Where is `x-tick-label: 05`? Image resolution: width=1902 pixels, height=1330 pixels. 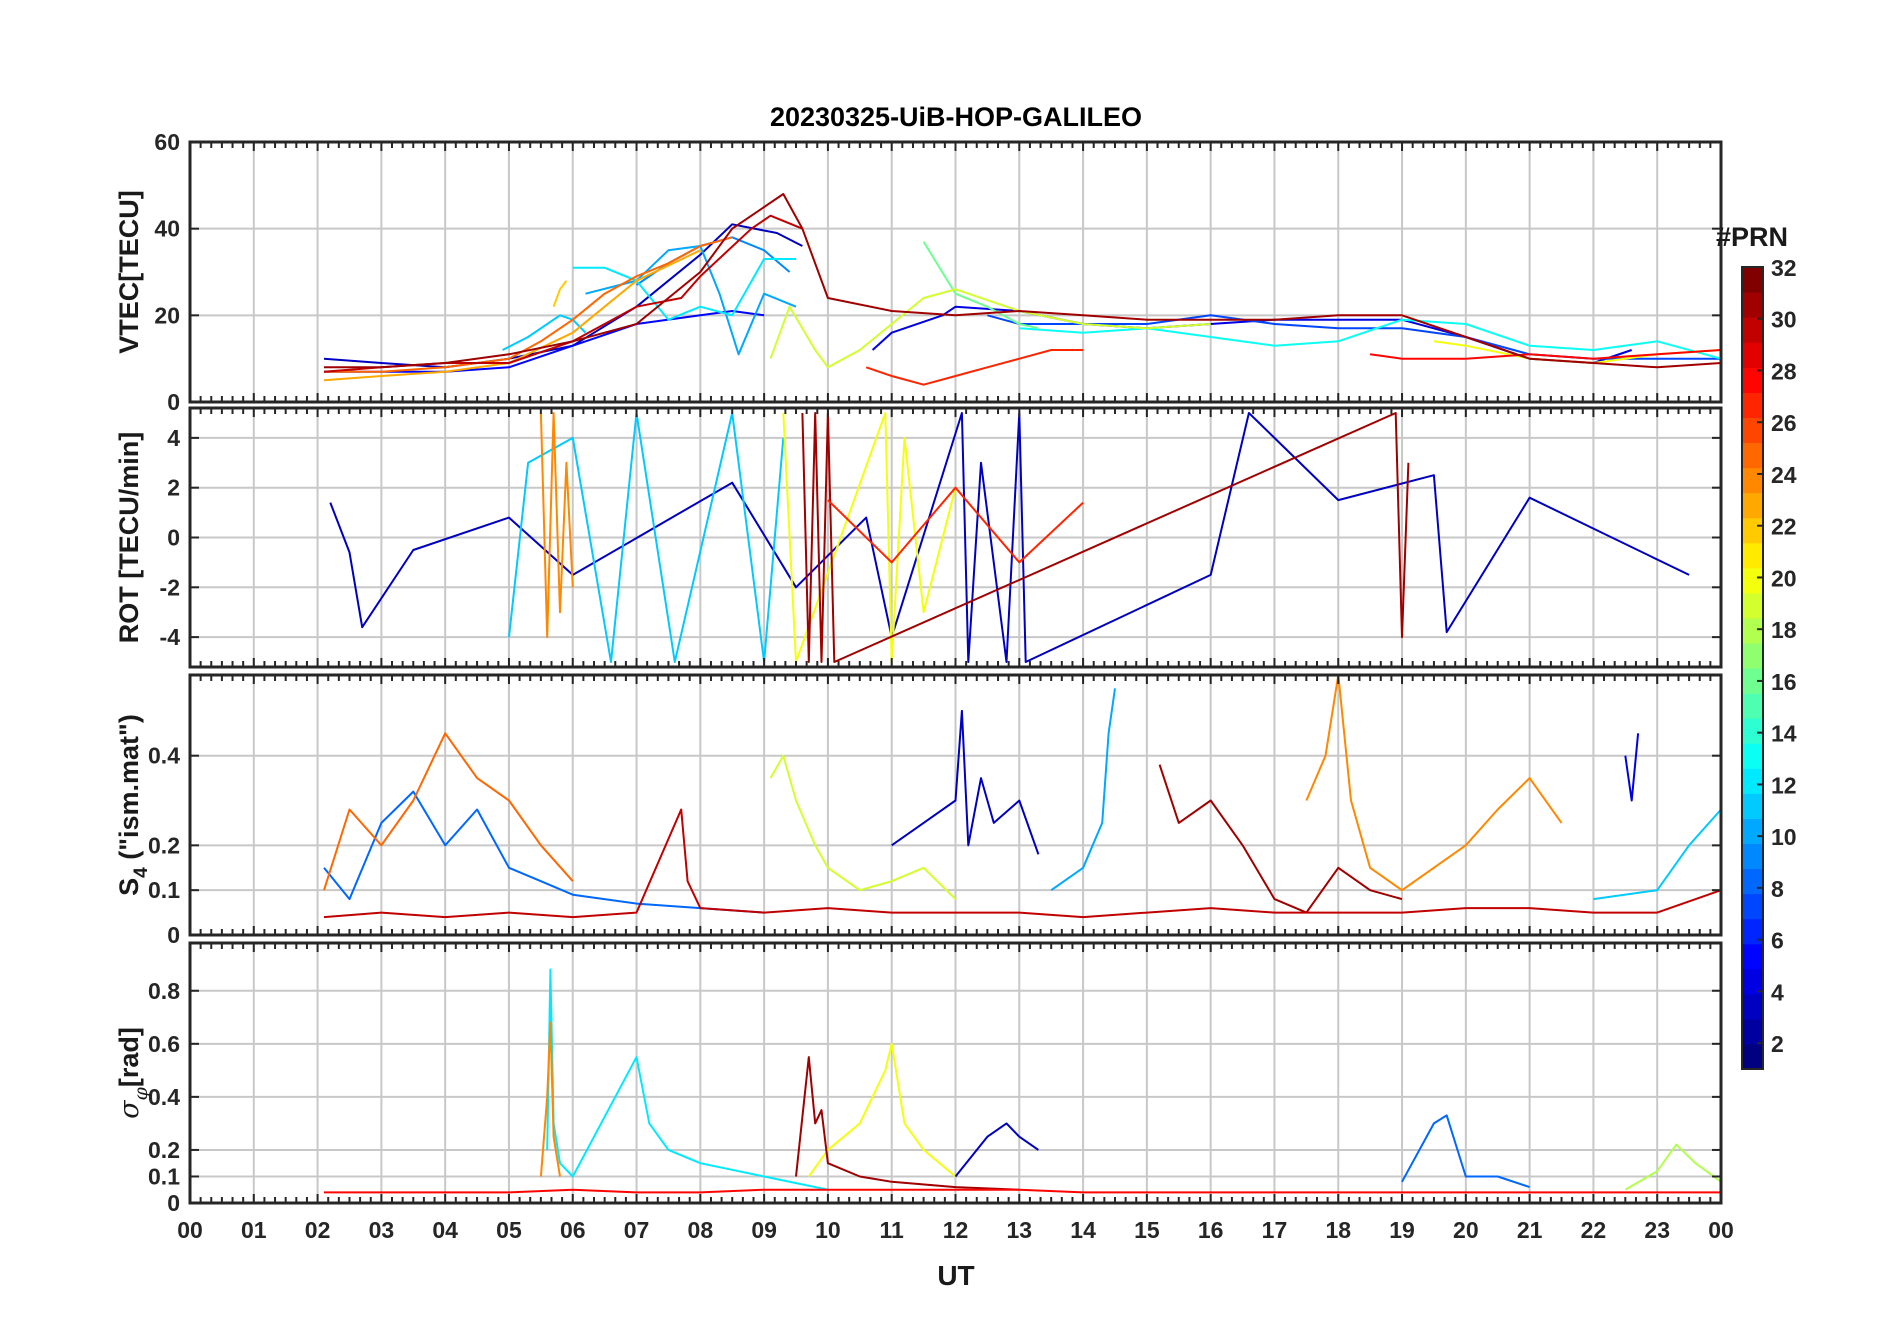 x-tick-label: 05 is located at coordinates (509, 1230).